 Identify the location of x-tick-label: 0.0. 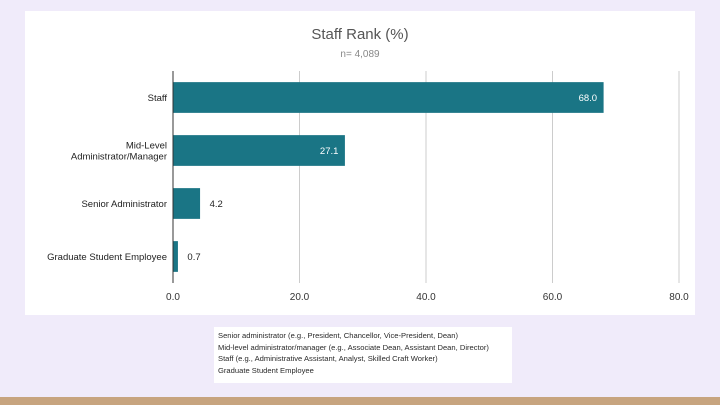
(173, 297).